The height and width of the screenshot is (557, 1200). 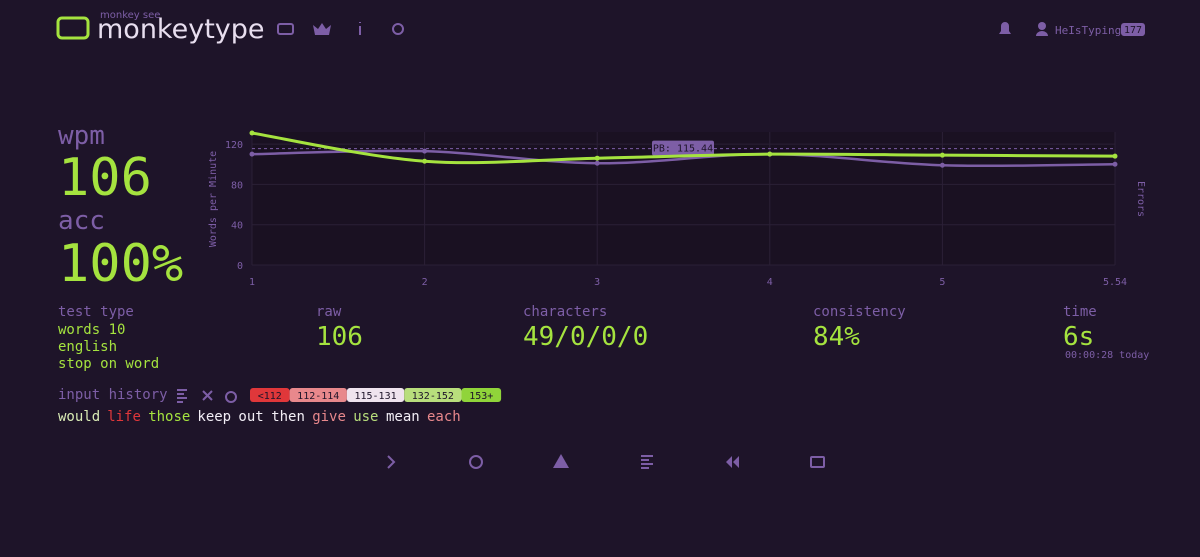 I want to click on history-word: mean, so click(x=403, y=417).